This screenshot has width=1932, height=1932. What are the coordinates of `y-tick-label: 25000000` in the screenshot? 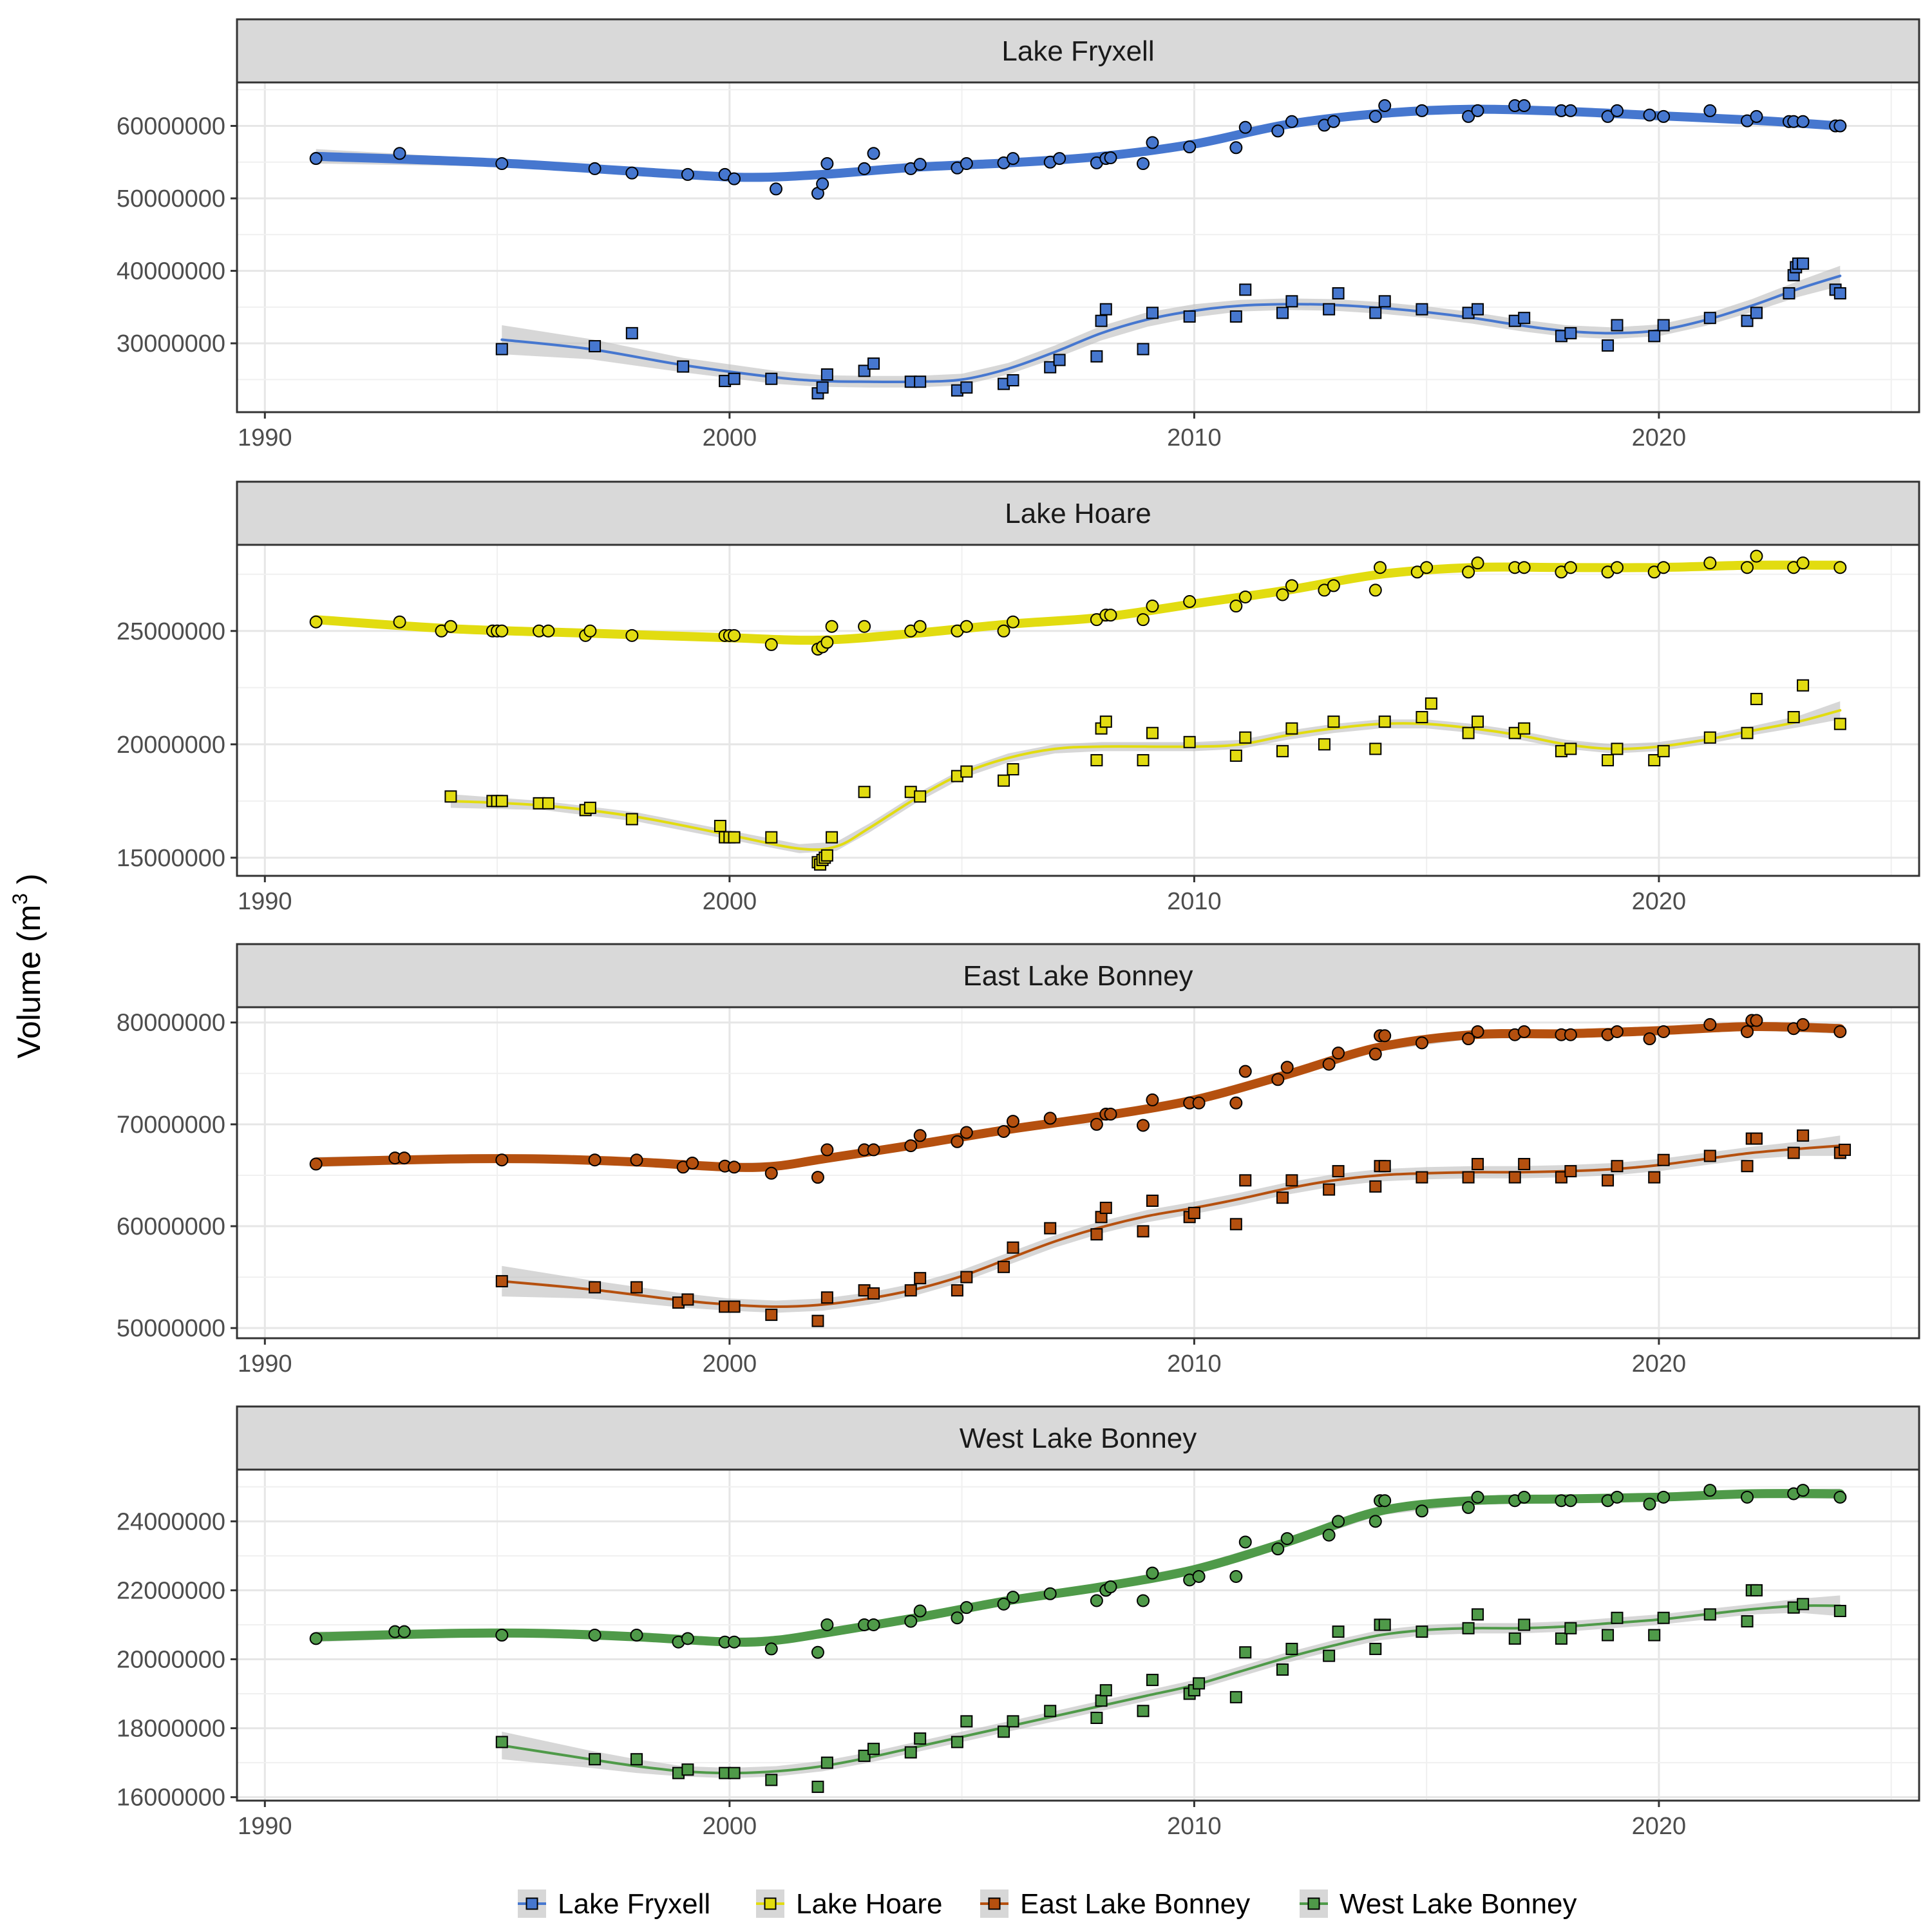 It's located at (171, 631).